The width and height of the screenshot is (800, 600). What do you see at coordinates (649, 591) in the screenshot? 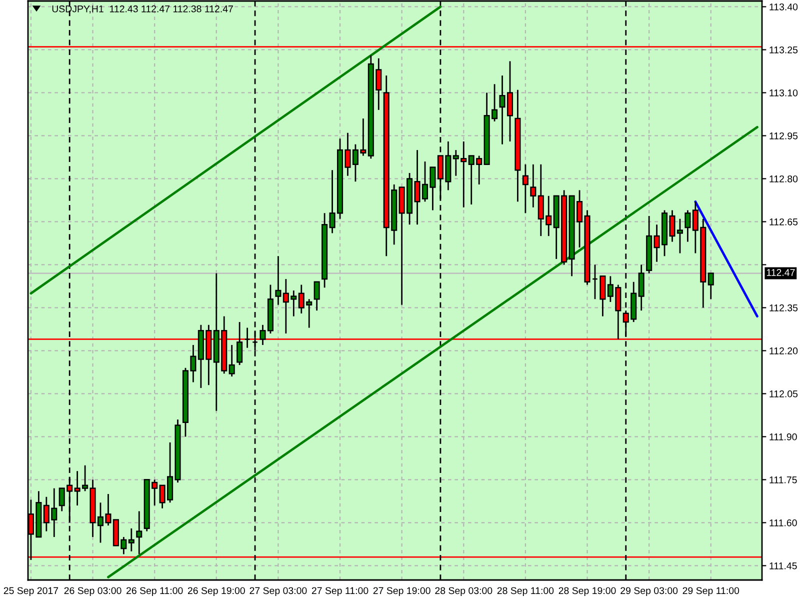
I see `x-tick-label: 29 Sep 03:00` at bounding box center [649, 591].